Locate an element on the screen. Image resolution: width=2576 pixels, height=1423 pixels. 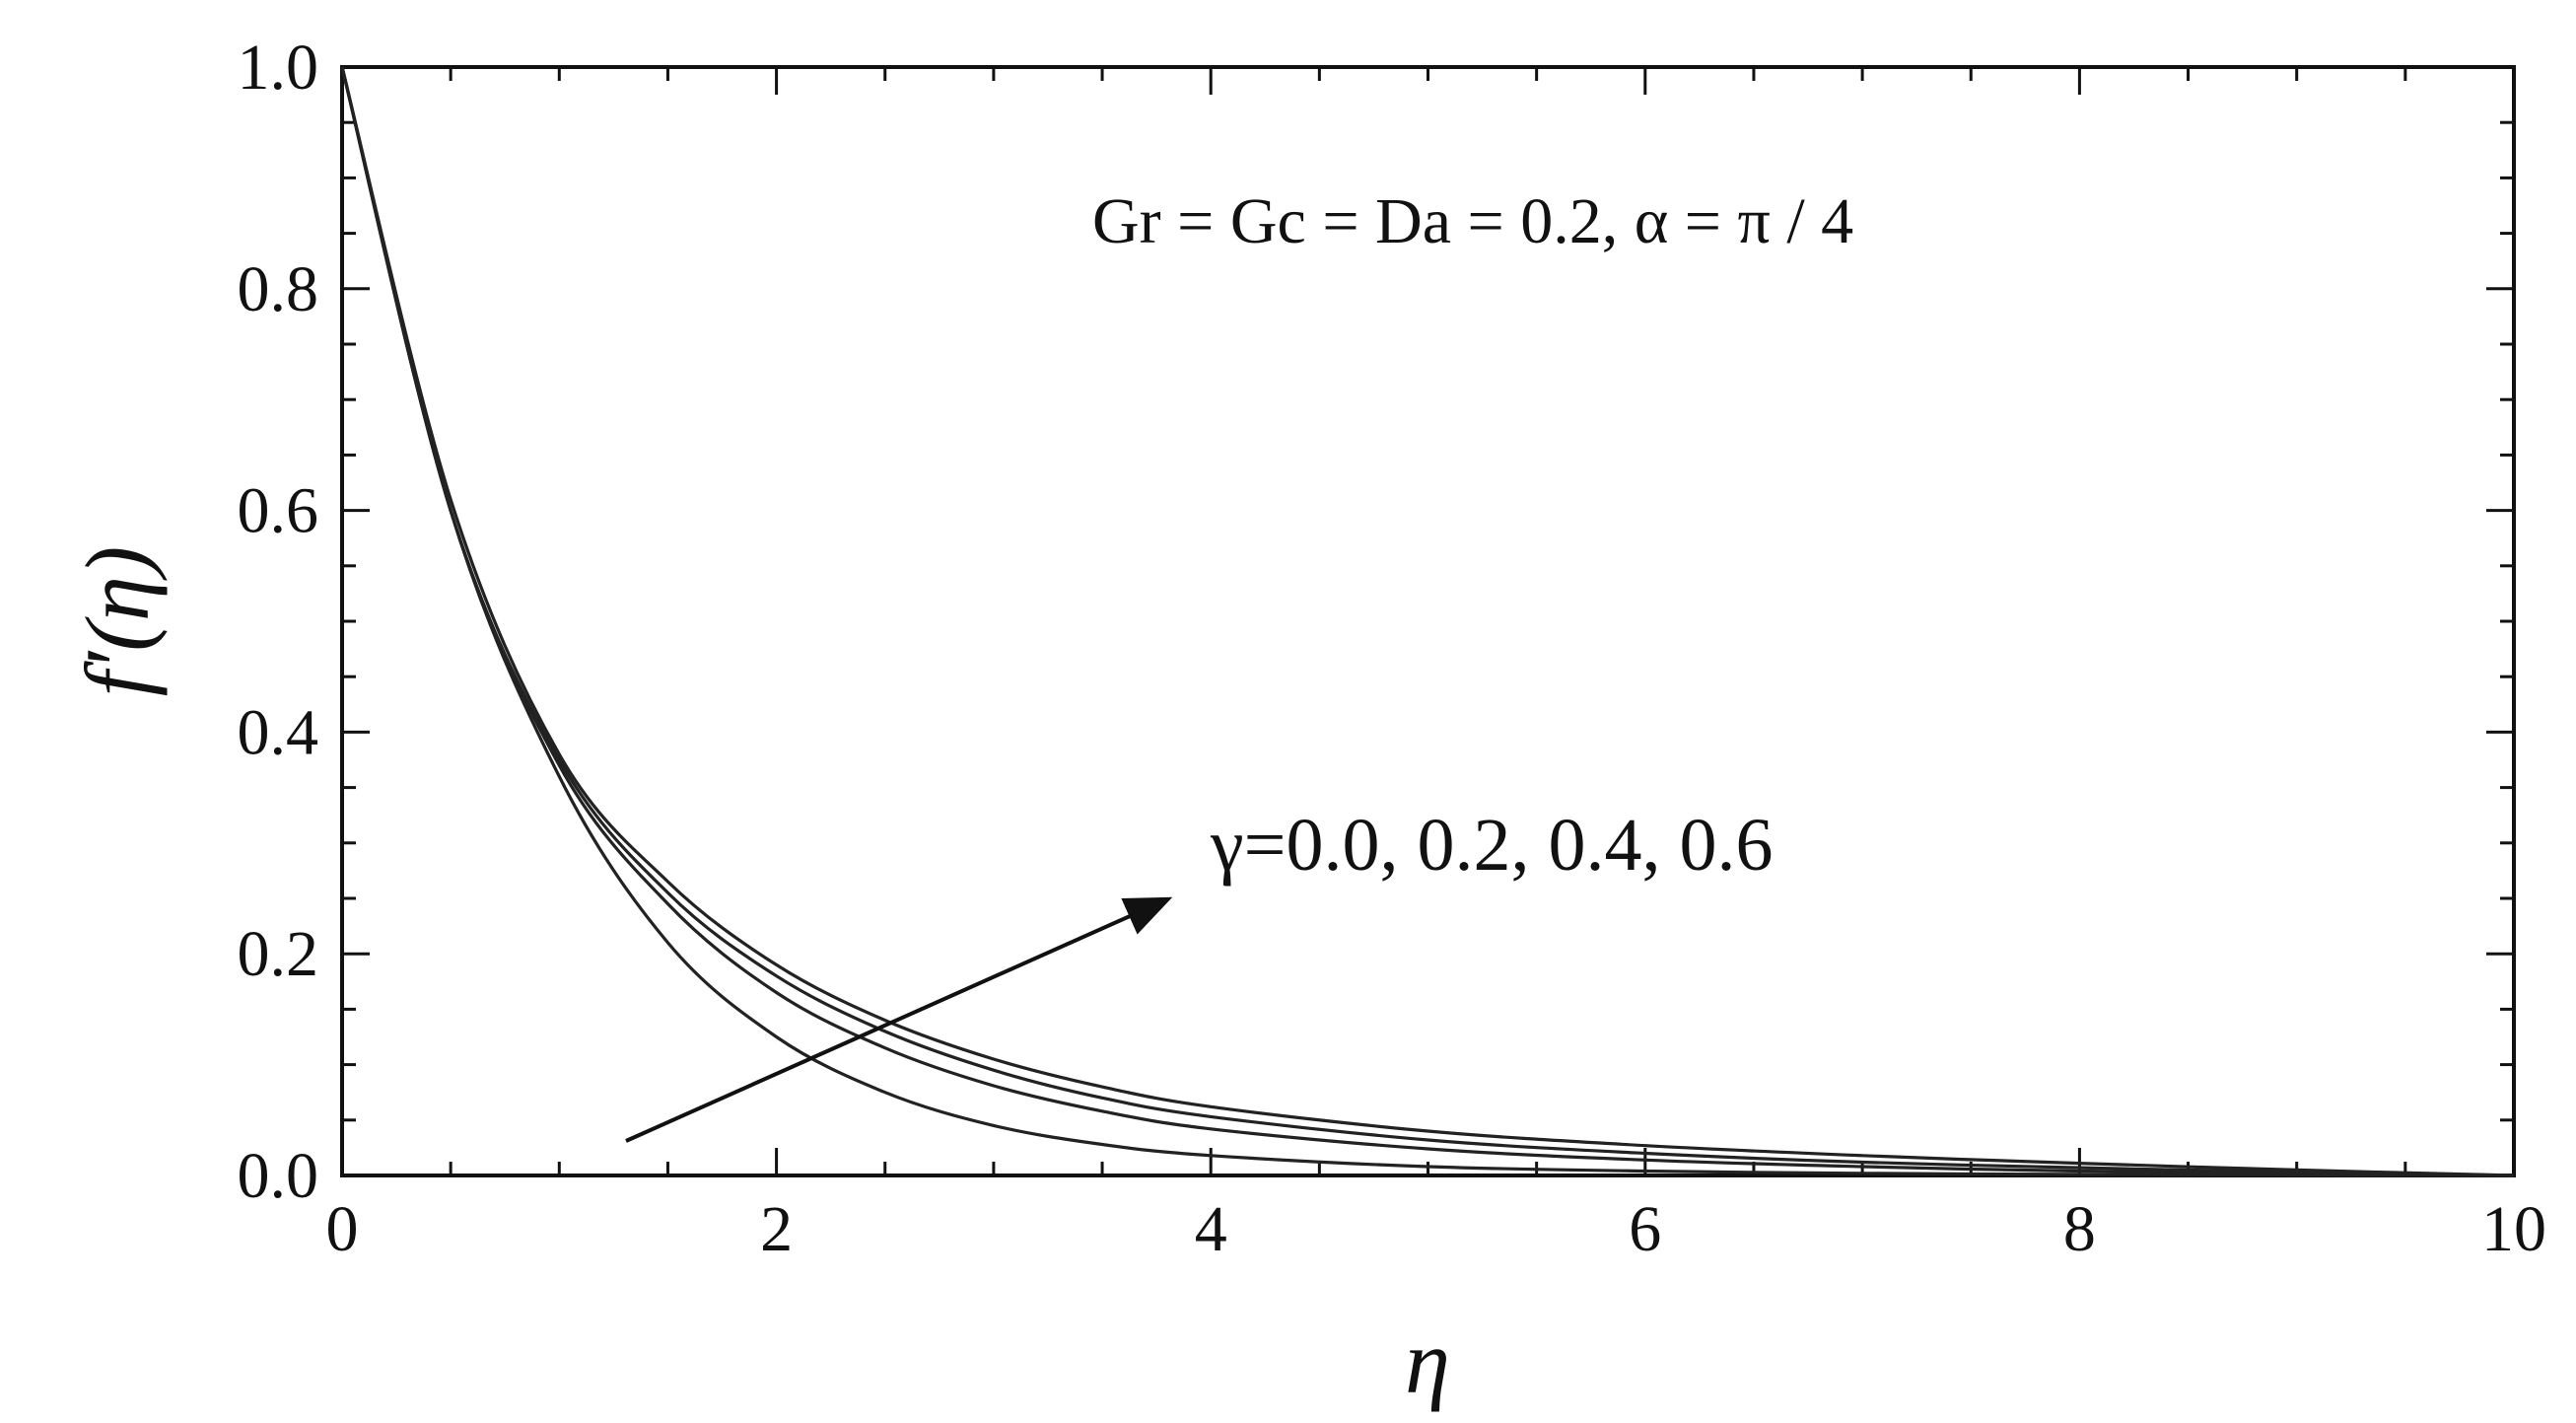
x-axis-label: η is located at coordinates (1428, 1362).